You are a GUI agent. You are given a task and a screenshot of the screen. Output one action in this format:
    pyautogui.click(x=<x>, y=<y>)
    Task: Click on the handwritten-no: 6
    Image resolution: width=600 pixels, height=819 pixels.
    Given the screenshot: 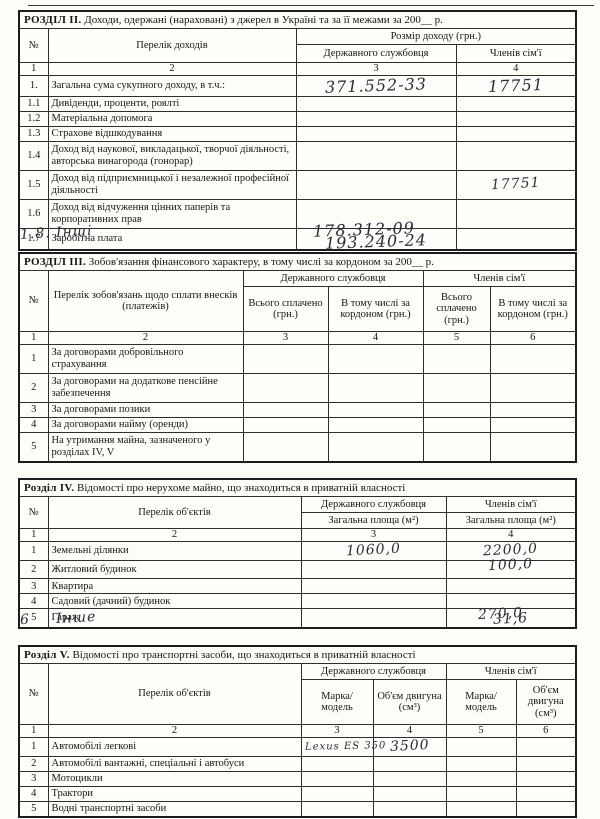 What is the action you would take?
    pyautogui.click(x=25, y=620)
    